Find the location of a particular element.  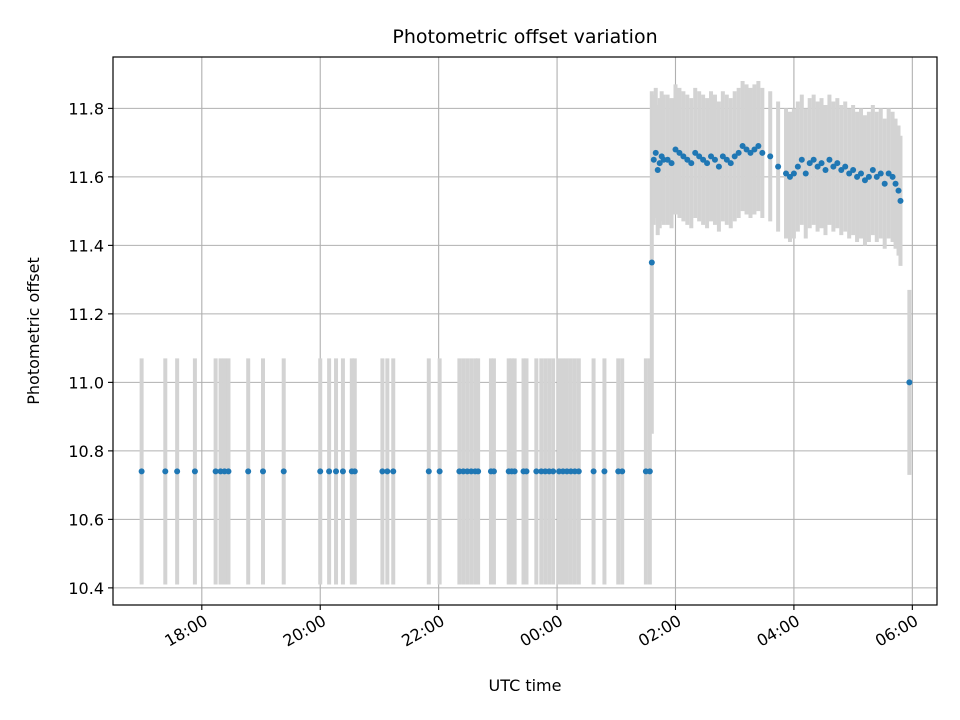

chart-title: Photometric offset variation is located at coordinates (524, 37).